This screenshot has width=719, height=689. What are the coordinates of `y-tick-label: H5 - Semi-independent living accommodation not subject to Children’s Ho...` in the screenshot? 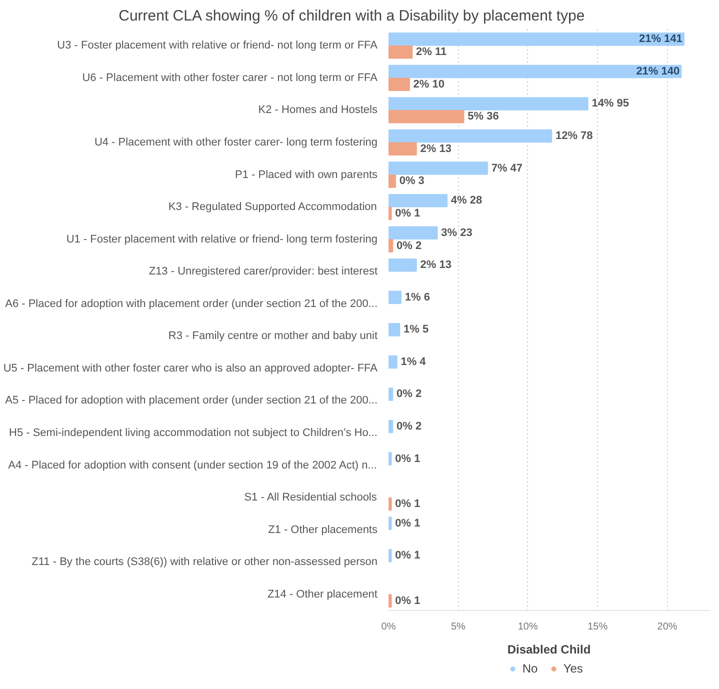 It's located at (193, 432).